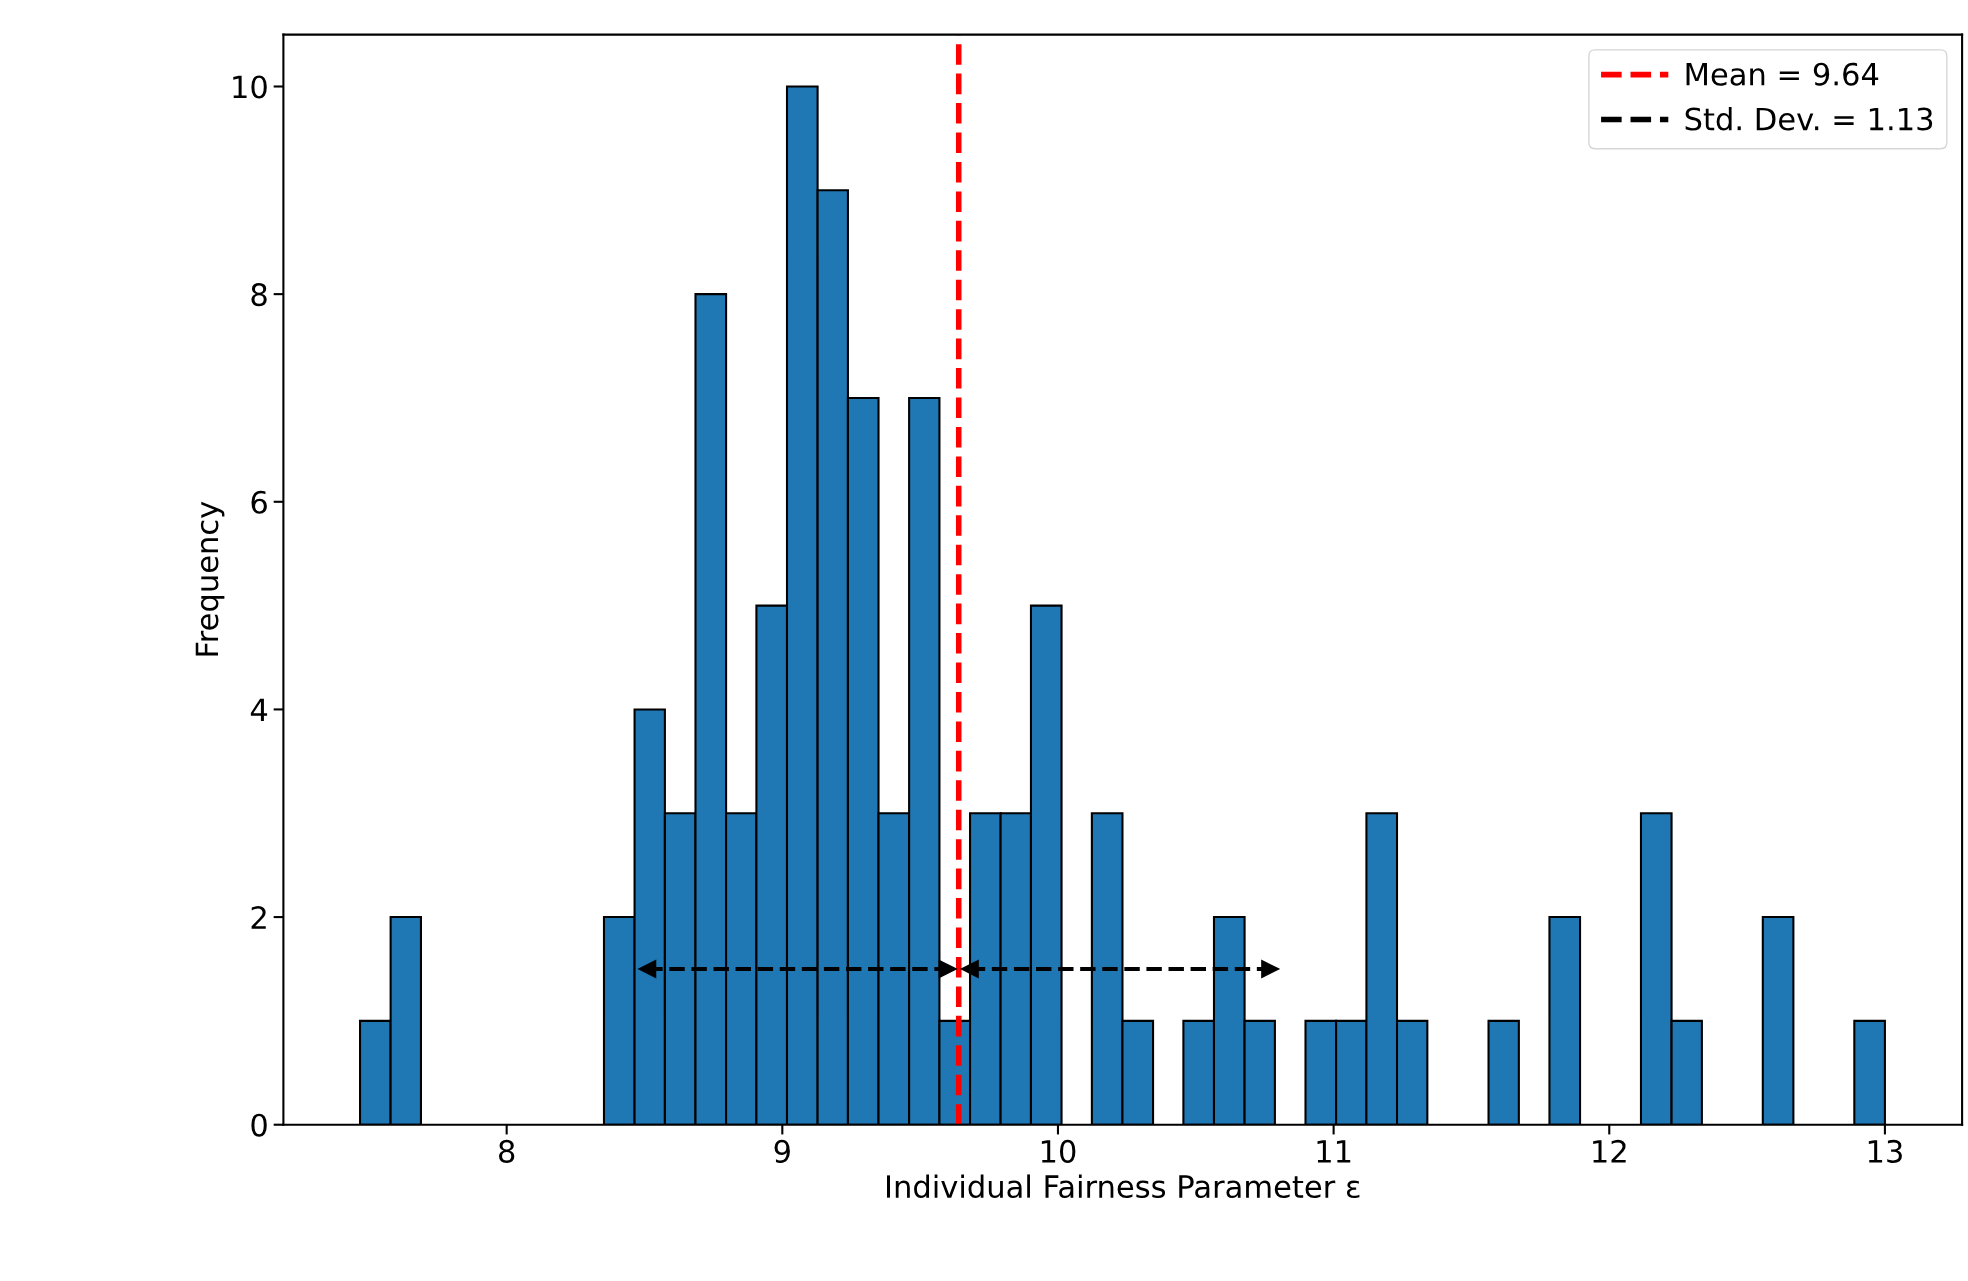 The height and width of the screenshot is (1281, 1968). I want to click on x-tick-label: 8, so click(507, 1151).